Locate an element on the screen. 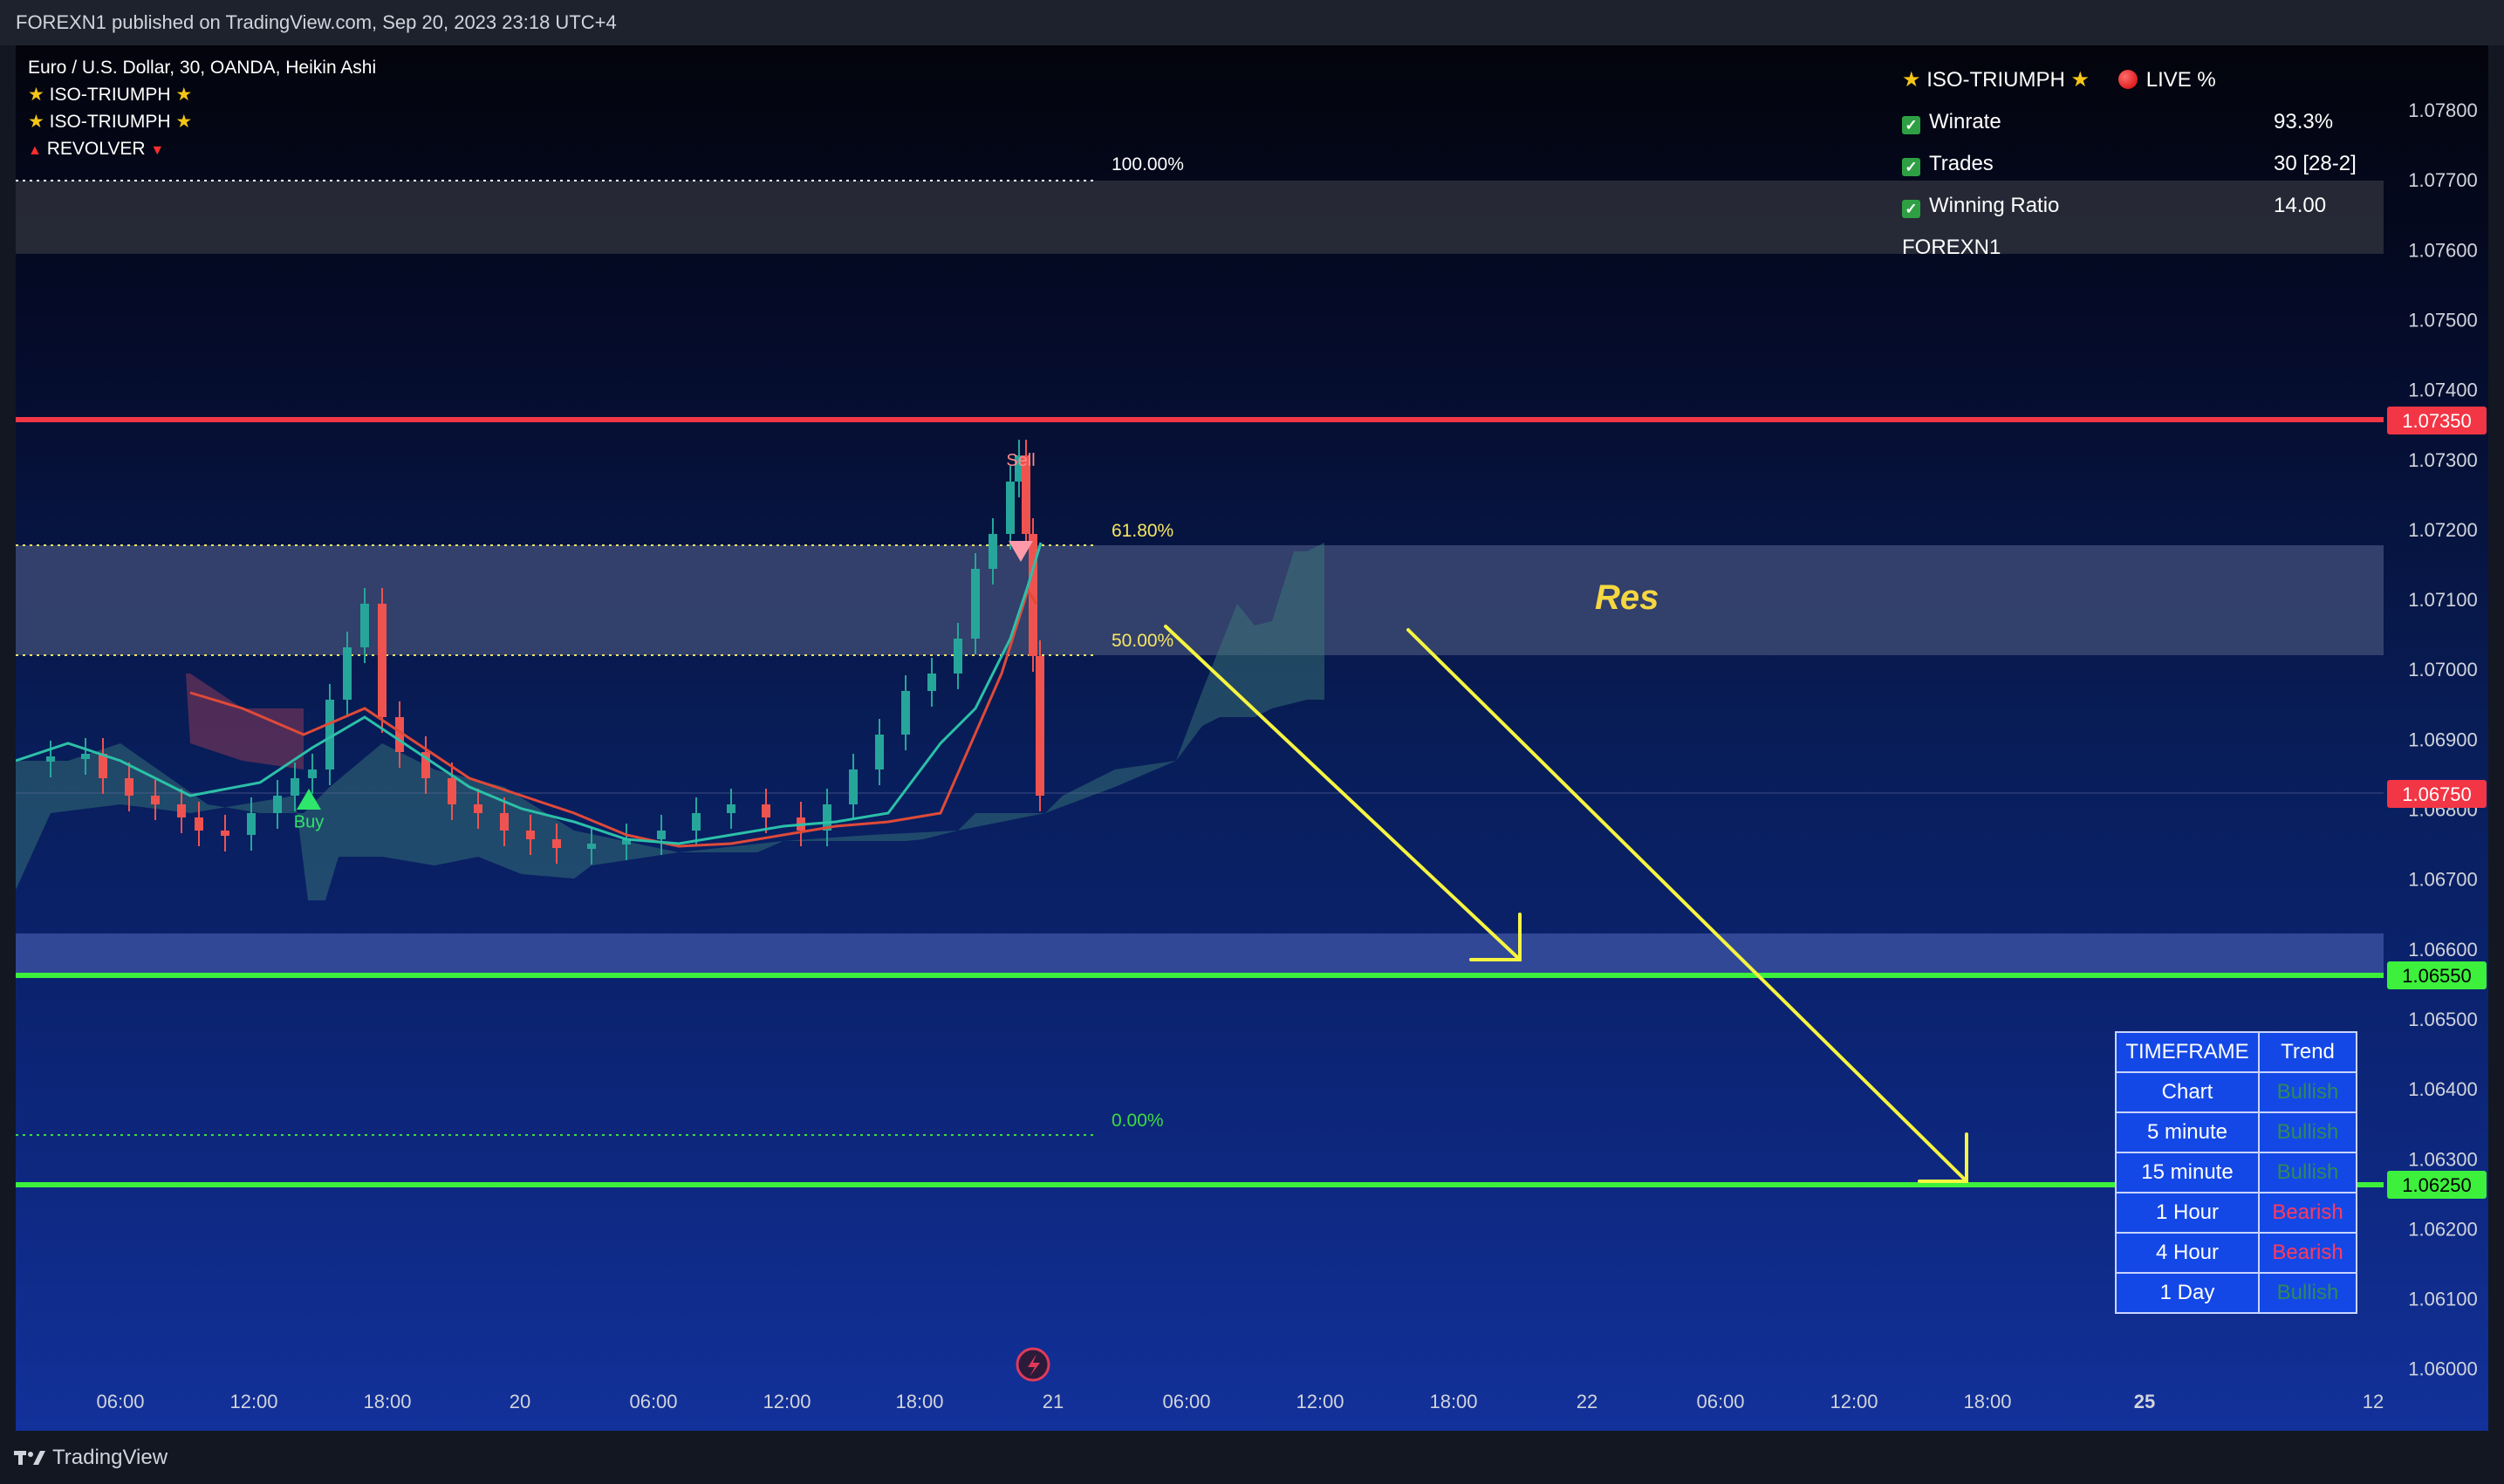  svg-text: 1.06550 is located at coordinates (2437, 976).